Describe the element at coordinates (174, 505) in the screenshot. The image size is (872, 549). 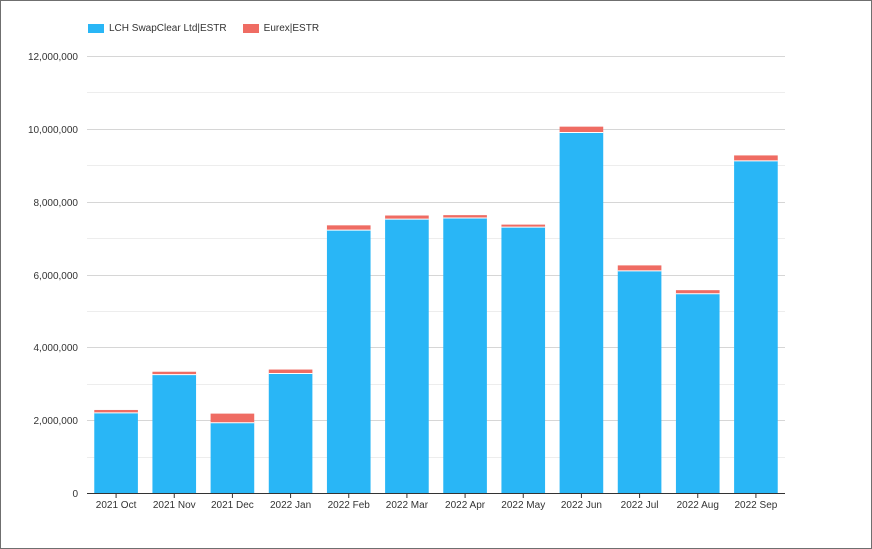
I see `x-tick-label: 2021 Nov` at that location.